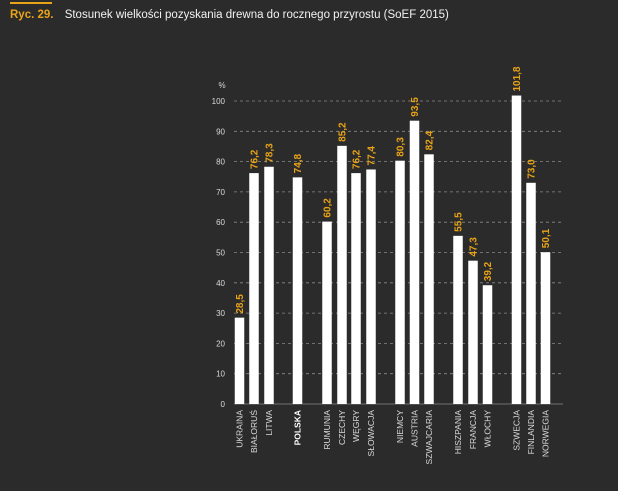 Image resolution: width=618 pixels, height=491 pixels. I want to click on value-label: 55,5, so click(459, 222).